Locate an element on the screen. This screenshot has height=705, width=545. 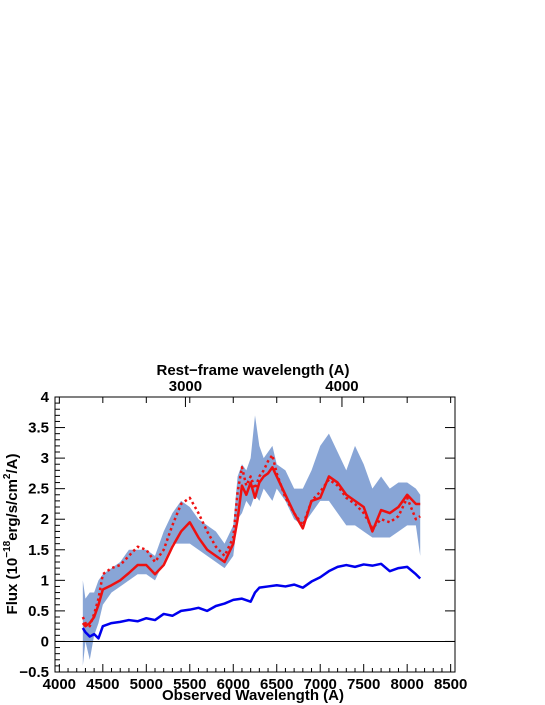
y-title-post: /A) is located at coordinates (12, 464).